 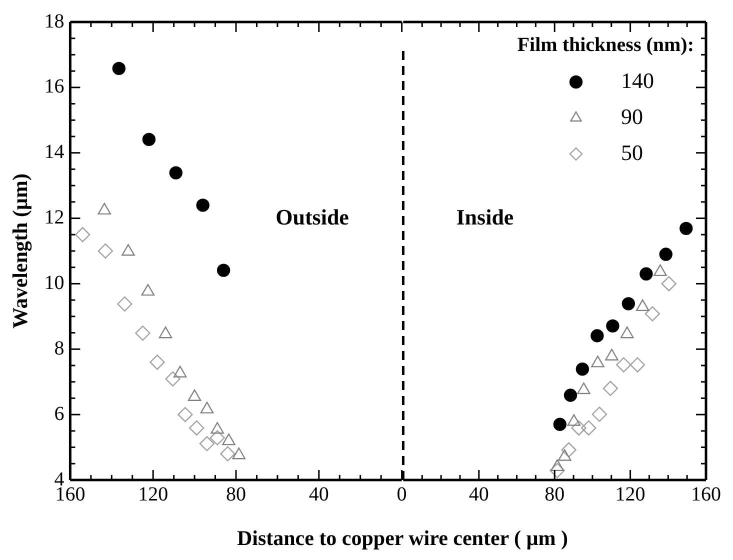 I want to click on x-tick-label: 0, so click(x=401, y=494).